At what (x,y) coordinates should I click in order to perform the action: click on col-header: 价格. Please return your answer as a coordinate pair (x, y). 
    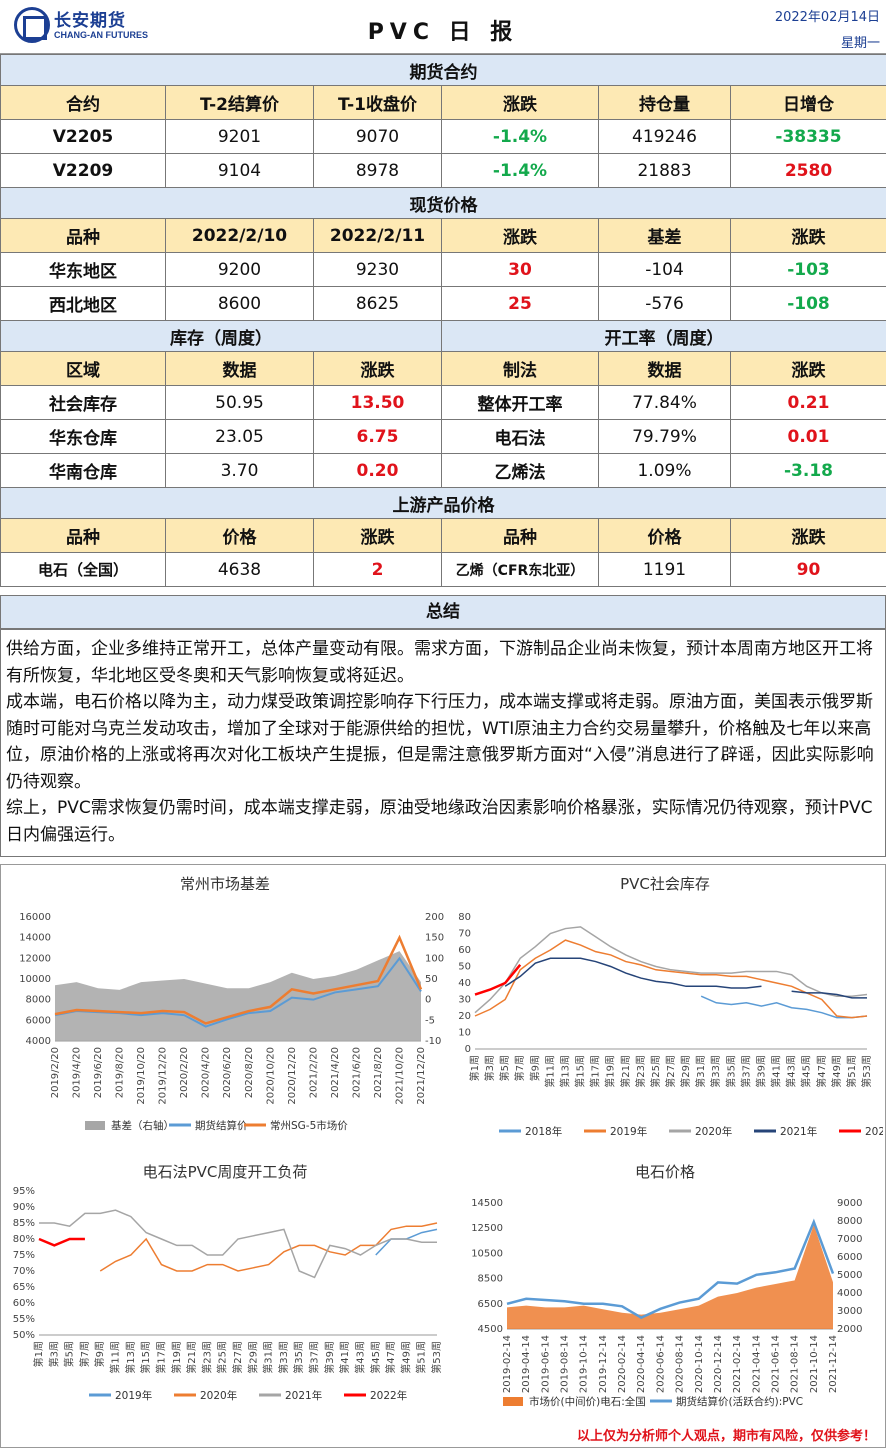
    Looking at the image, I should click on (239, 535).